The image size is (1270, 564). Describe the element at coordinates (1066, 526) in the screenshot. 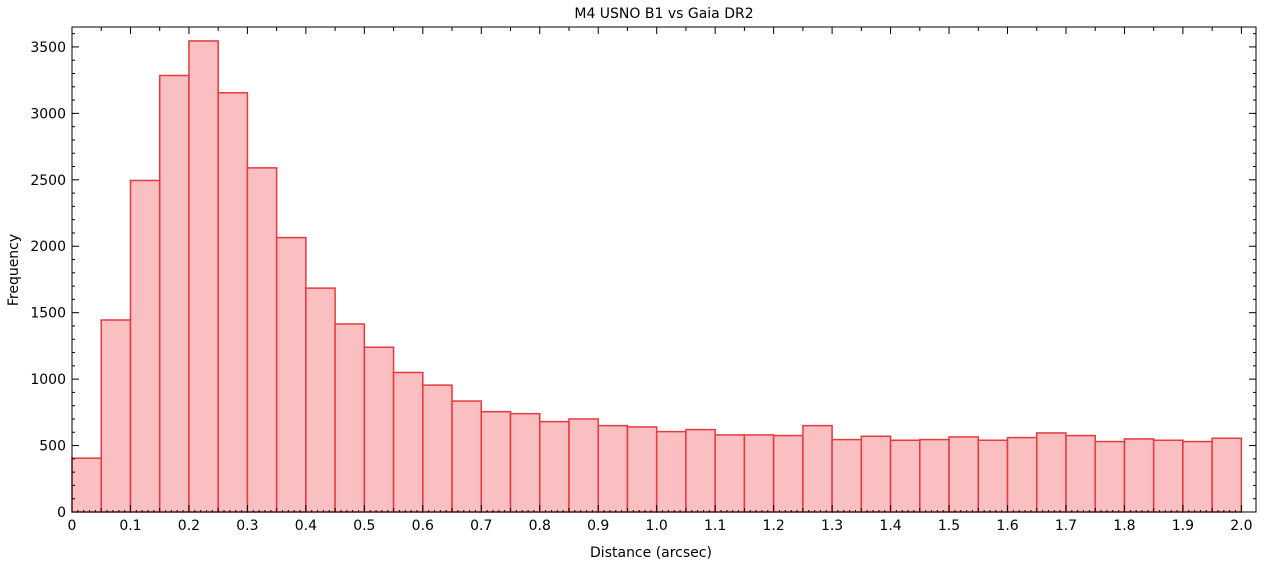

I see `x-tick-label: 1.7` at that location.